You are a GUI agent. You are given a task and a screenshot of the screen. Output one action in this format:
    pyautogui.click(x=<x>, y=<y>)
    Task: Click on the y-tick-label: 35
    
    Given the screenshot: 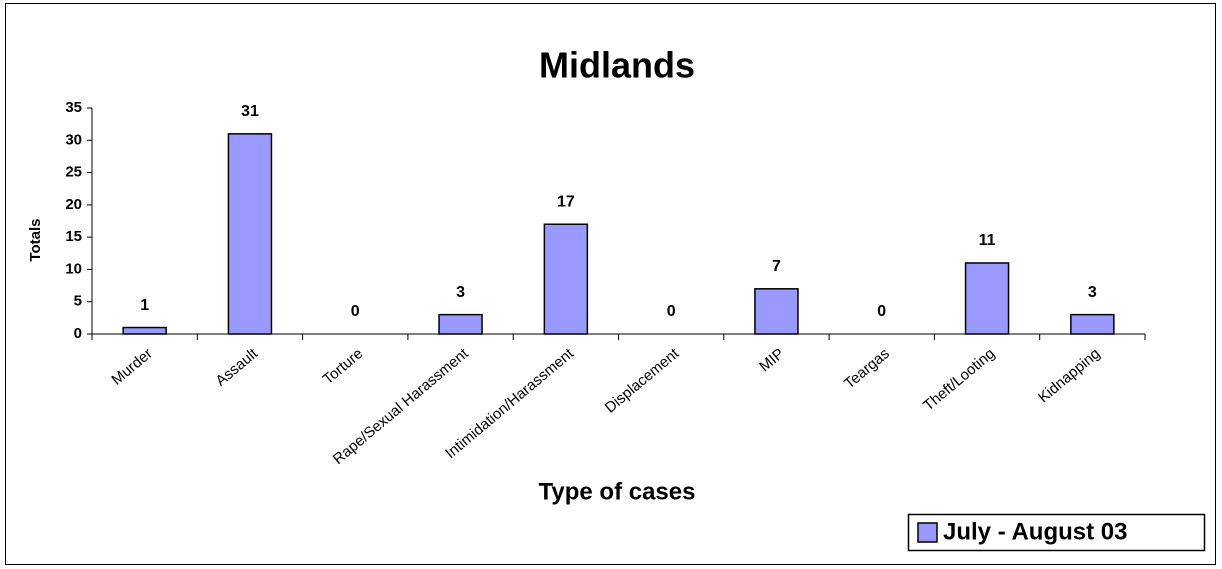 What is the action you would take?
    pyautogui.click(x=73, y=107)
    